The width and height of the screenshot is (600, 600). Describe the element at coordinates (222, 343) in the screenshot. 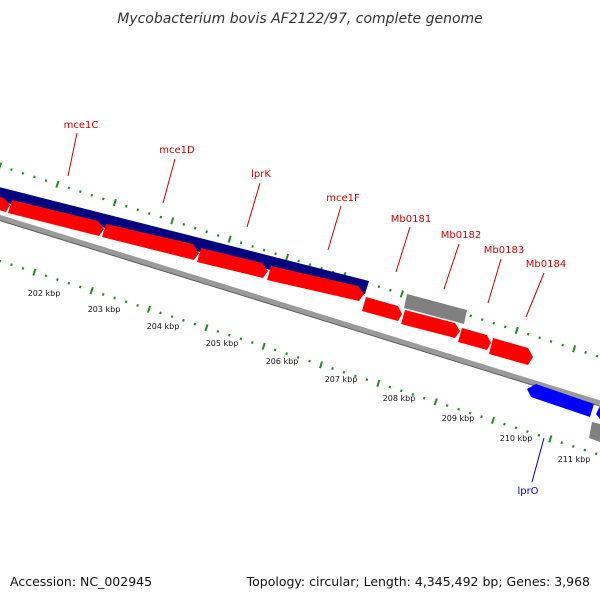

I see `kbp-label: 205 kbp` at that location.